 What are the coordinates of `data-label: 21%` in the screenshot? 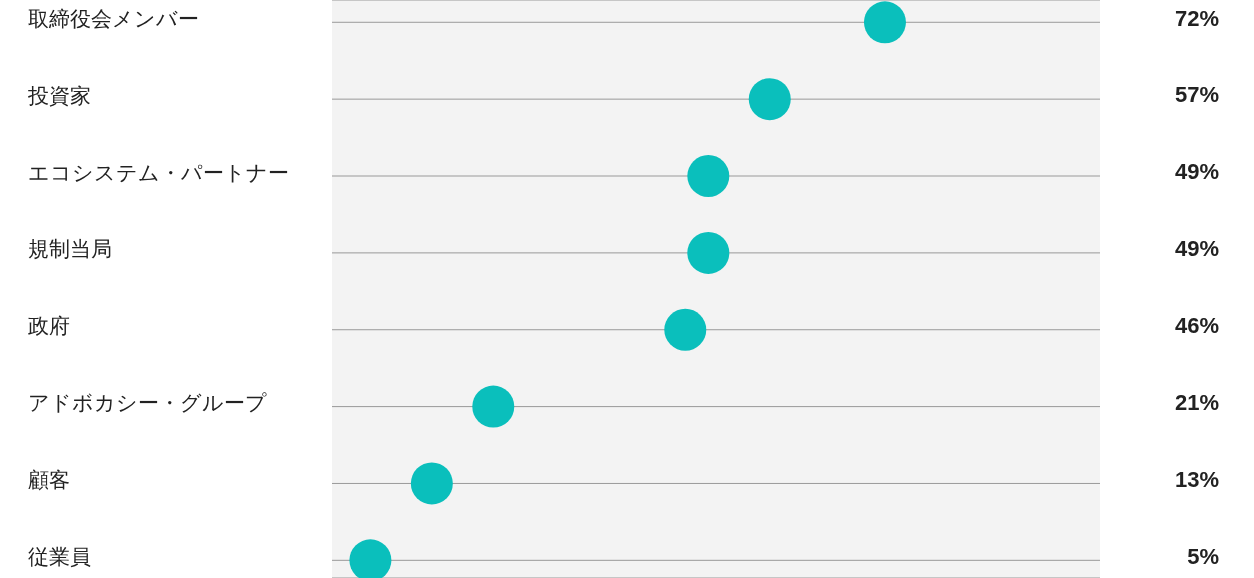 It's located at (1196, 402).